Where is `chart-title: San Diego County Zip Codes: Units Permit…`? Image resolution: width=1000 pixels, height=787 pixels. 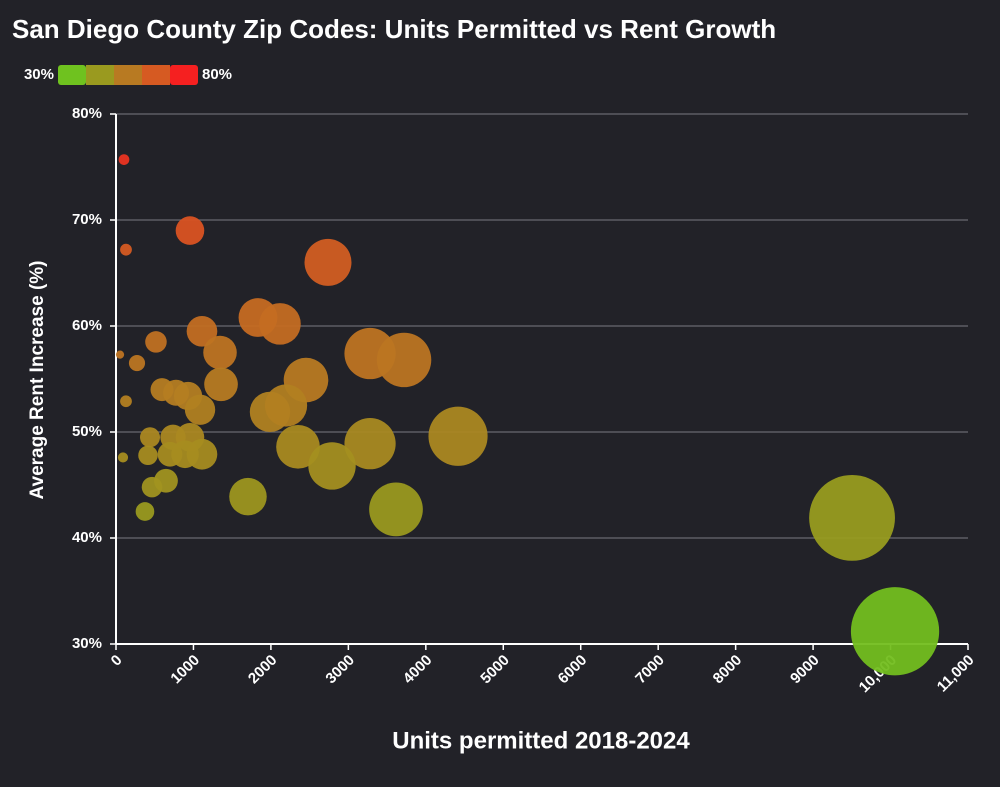
chart-title: San Diego County Zip Codes: Units Permit… is located at coordinates (394, 29).